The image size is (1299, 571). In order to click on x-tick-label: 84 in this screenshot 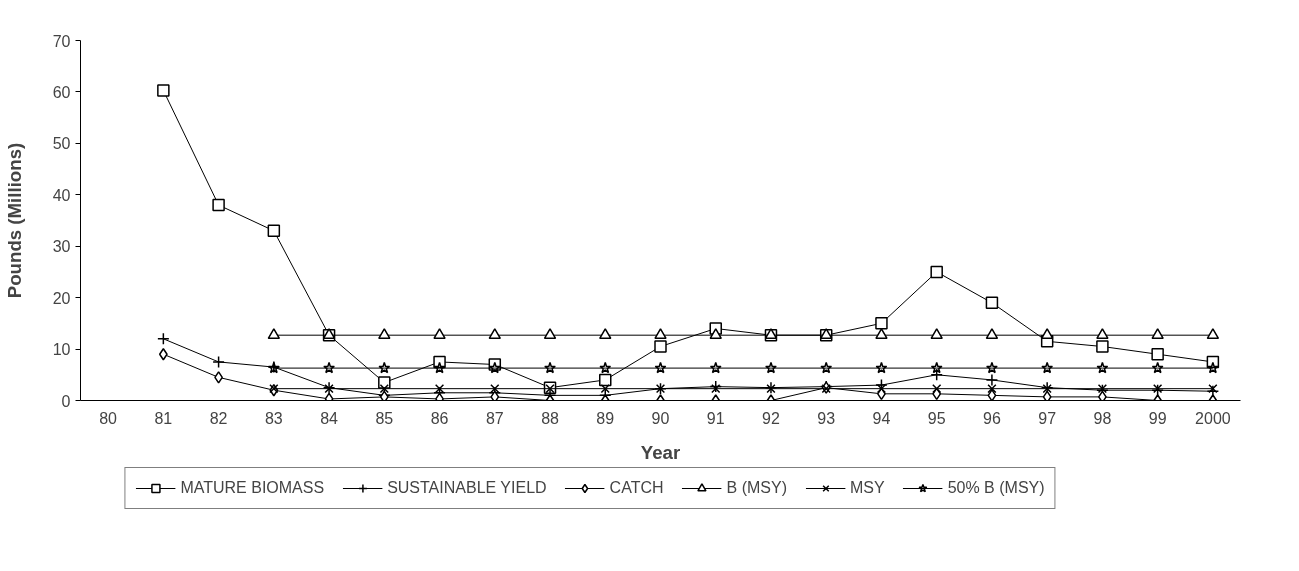, I will do `click(329, 418)`.